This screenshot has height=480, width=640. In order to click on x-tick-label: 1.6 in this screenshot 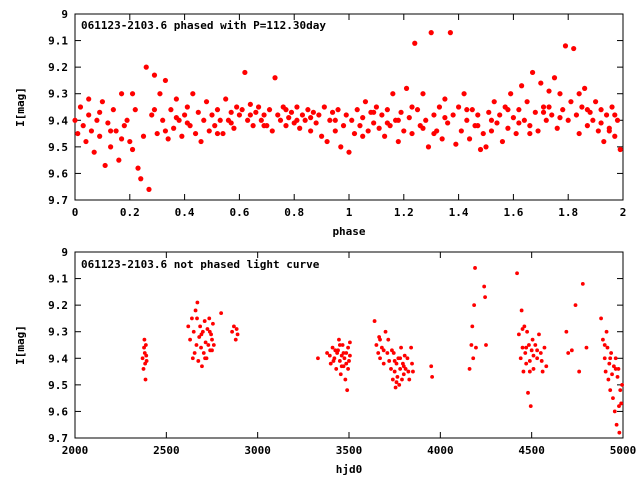, I will do `click(513, 212)`.